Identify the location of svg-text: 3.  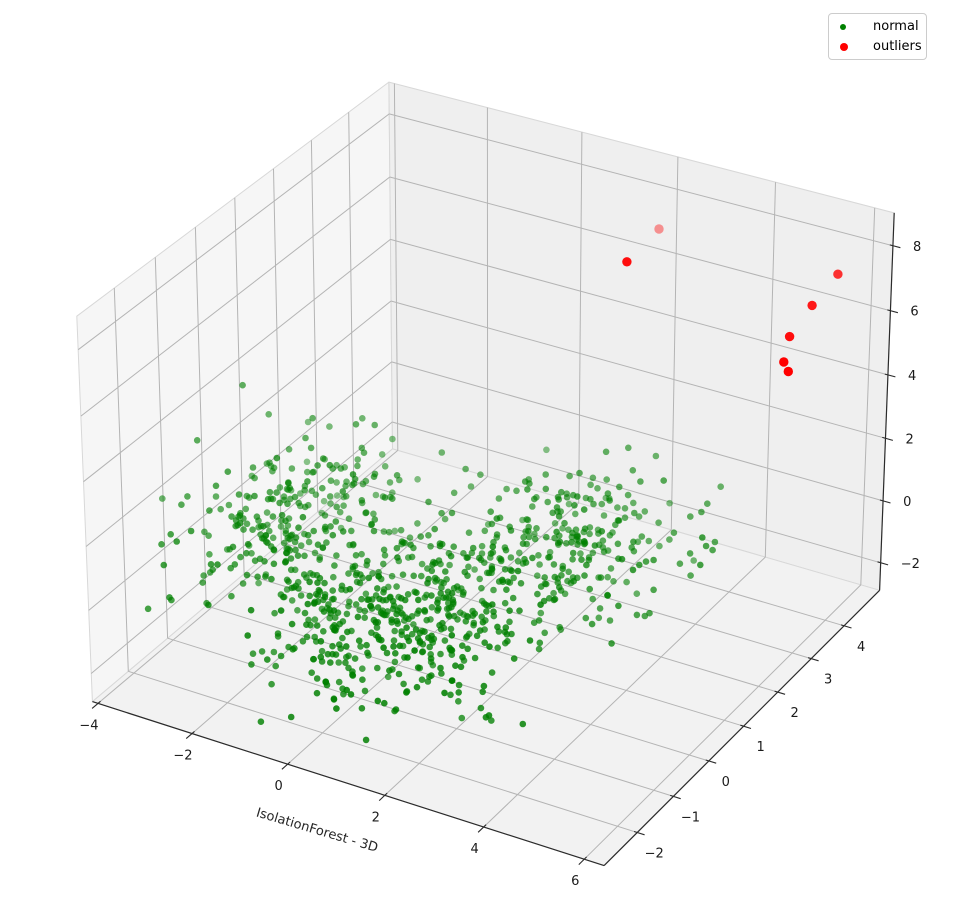
(828, 680).